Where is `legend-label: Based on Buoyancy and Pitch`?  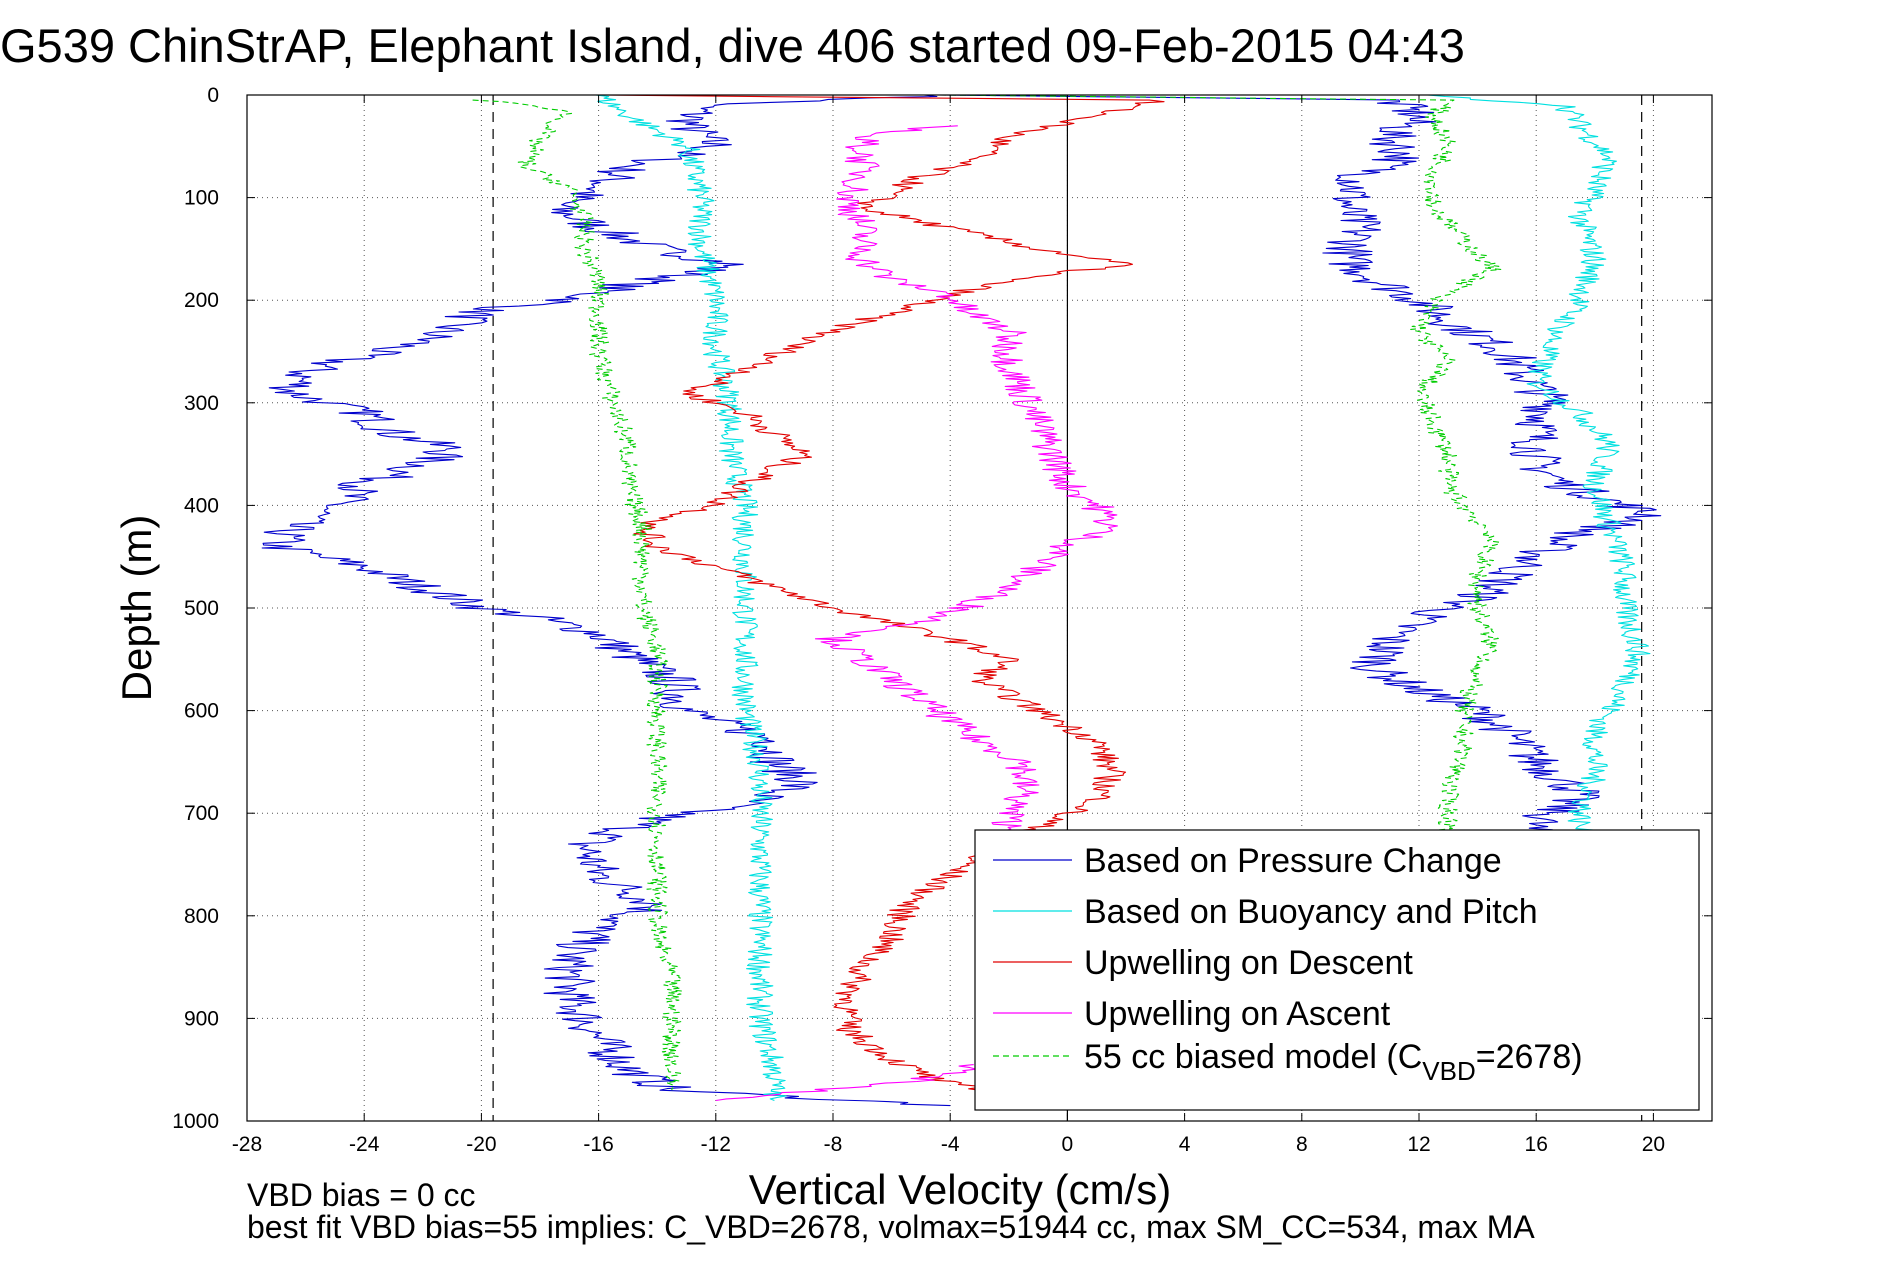 legend-label: Based on Buoyancy and Pitch is located at coordinates (1311, 912).